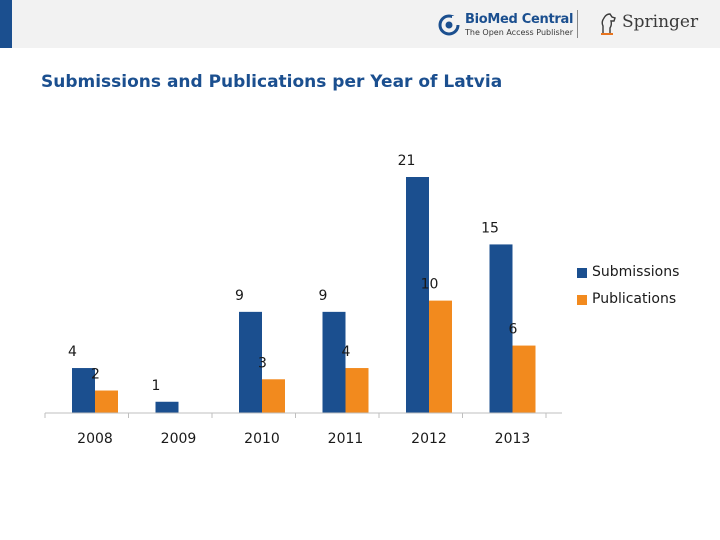 The height and width of the screenshot is (540, 720). What do you see at coordinates (303, 439) in the screenshot?
I see `x-tick-labels-group: 2008 2009 2010 2011 2012 2013` at bounding box center [303, 439].